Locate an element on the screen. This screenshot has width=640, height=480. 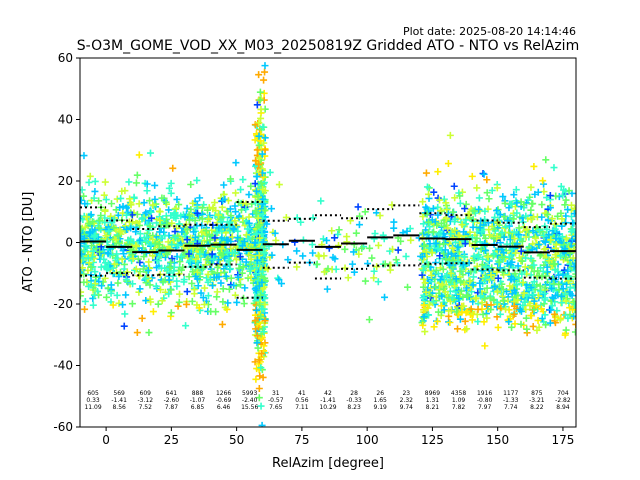
x-tick-label: 175 is located at coordinates (562, 440).